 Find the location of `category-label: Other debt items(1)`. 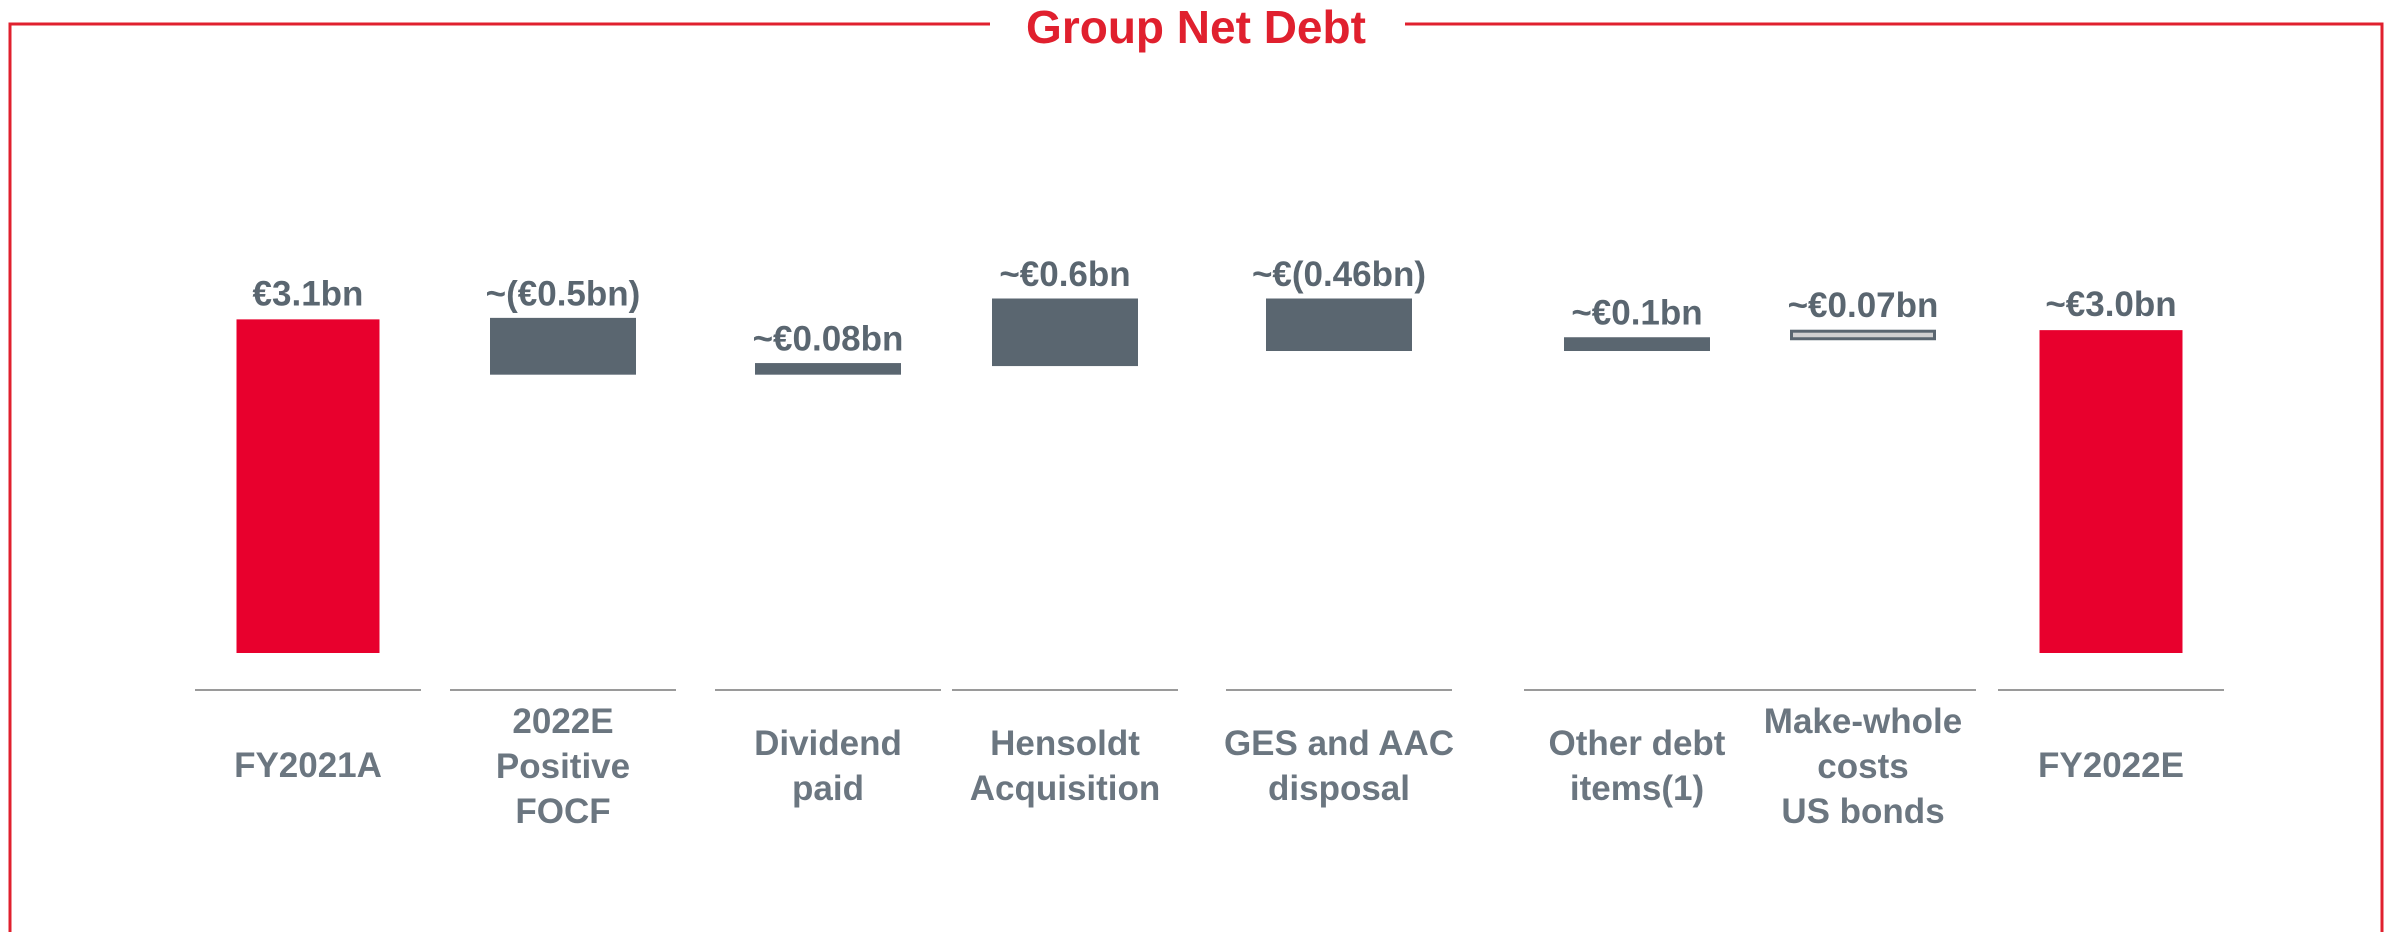

category-label: Other debt items(1) is located at coordinates (1637, 766).